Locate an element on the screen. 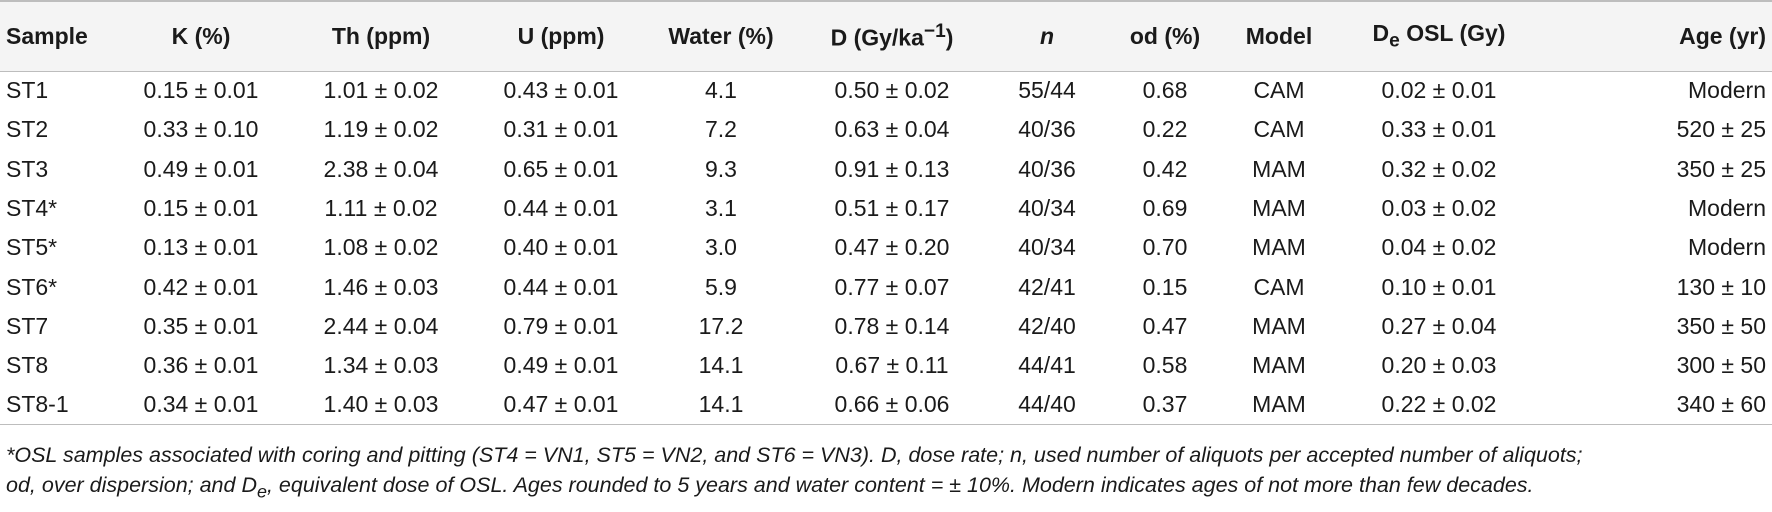 This screenshot has height=512, width=1772. header-age: Age (yr) is located at coordinates (1658, 36).